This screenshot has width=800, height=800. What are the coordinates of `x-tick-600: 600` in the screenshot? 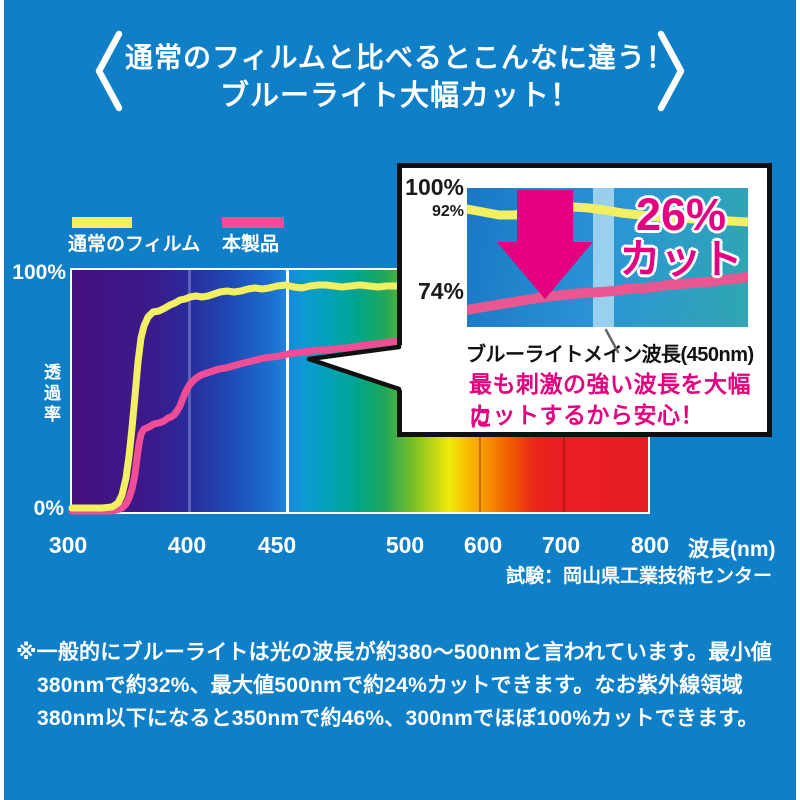 It's located at (483, 545).